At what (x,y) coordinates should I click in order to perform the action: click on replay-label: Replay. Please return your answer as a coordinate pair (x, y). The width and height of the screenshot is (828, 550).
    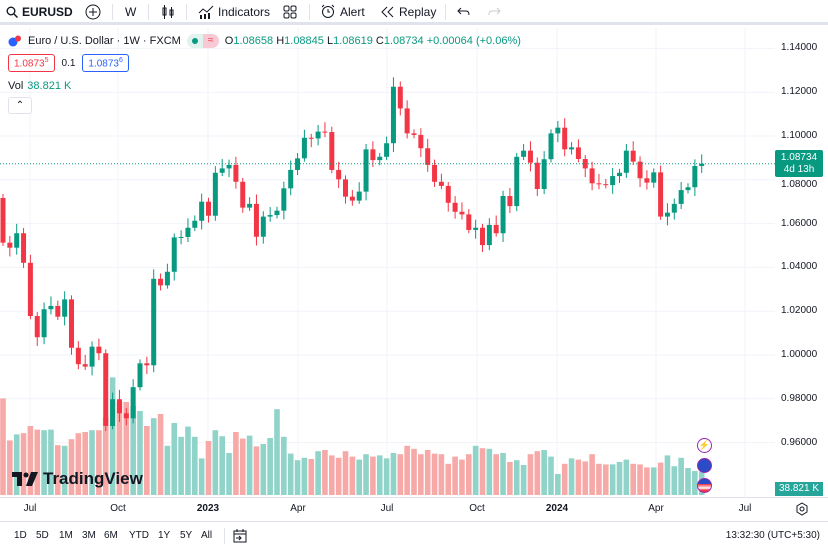
    Looking at the image, I should click on (418, 12).